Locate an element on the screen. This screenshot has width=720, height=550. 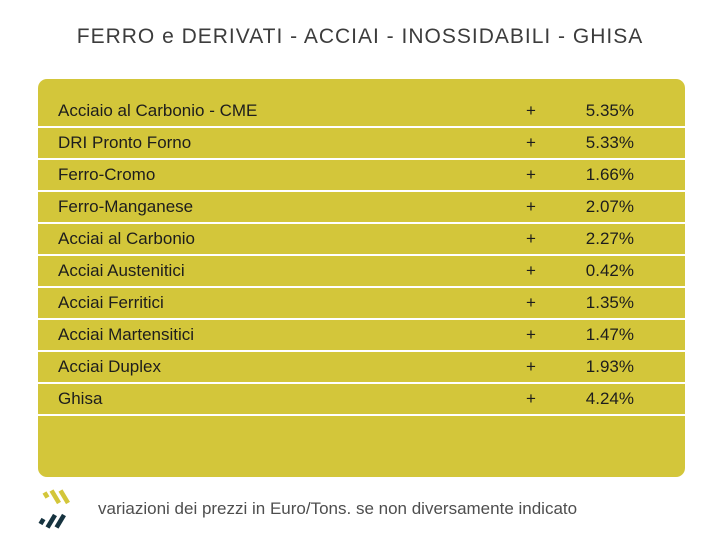
material-label: Ferro-Cromo is located at coordinates (107, 174).